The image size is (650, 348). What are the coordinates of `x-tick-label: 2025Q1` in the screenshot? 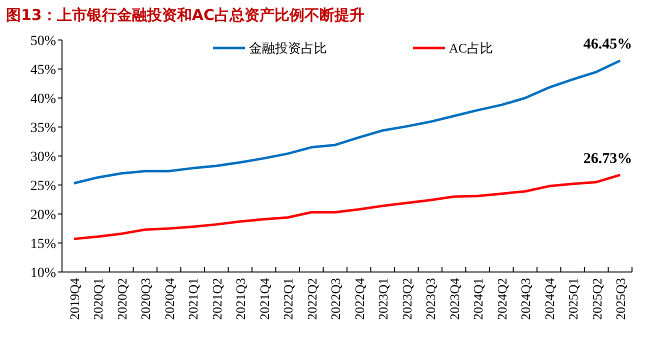 It's located at (573, 299).